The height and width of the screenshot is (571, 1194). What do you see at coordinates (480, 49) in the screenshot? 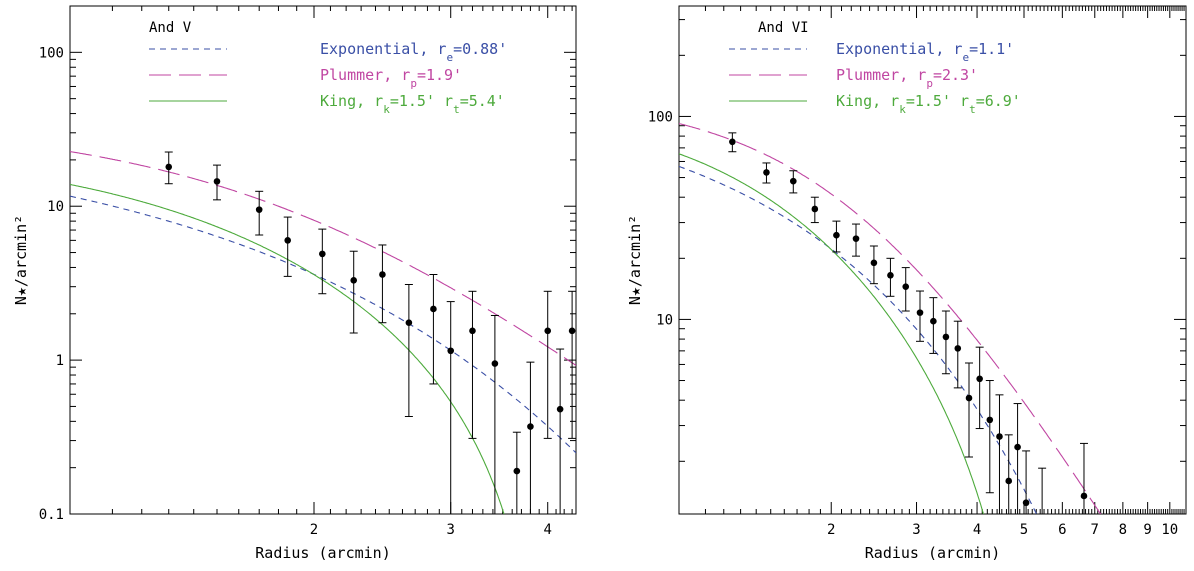
I see `legend-text-part: =0.88'` at bounding box center [480, 49].